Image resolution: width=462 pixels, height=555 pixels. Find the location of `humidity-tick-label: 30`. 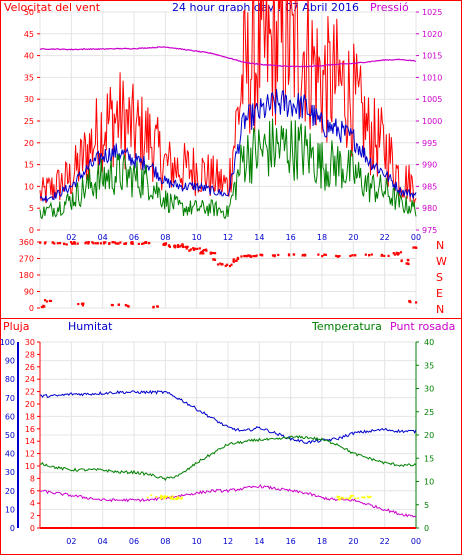

humidity-tick-label: 30 is located at coordinates (10, 472).